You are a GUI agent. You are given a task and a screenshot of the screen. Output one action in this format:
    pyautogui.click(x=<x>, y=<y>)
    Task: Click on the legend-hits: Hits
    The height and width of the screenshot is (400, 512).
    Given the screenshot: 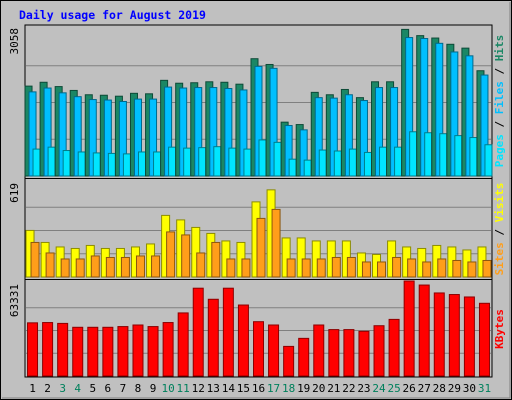 What is the action you would take?
    pyautogui.click(x=499, y=48)
    